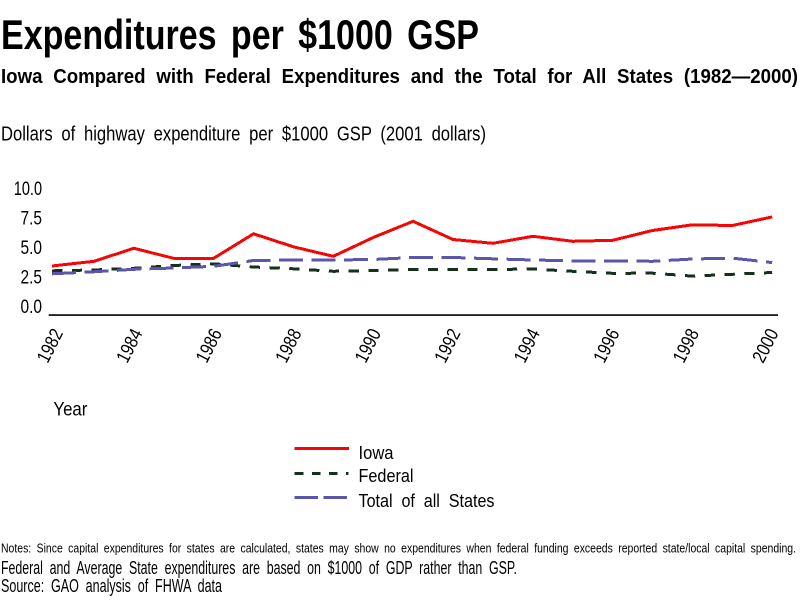 The height and width of the screenshot is (600, 800). I want to click on svg-text: Total of all States, so click(427, 500).